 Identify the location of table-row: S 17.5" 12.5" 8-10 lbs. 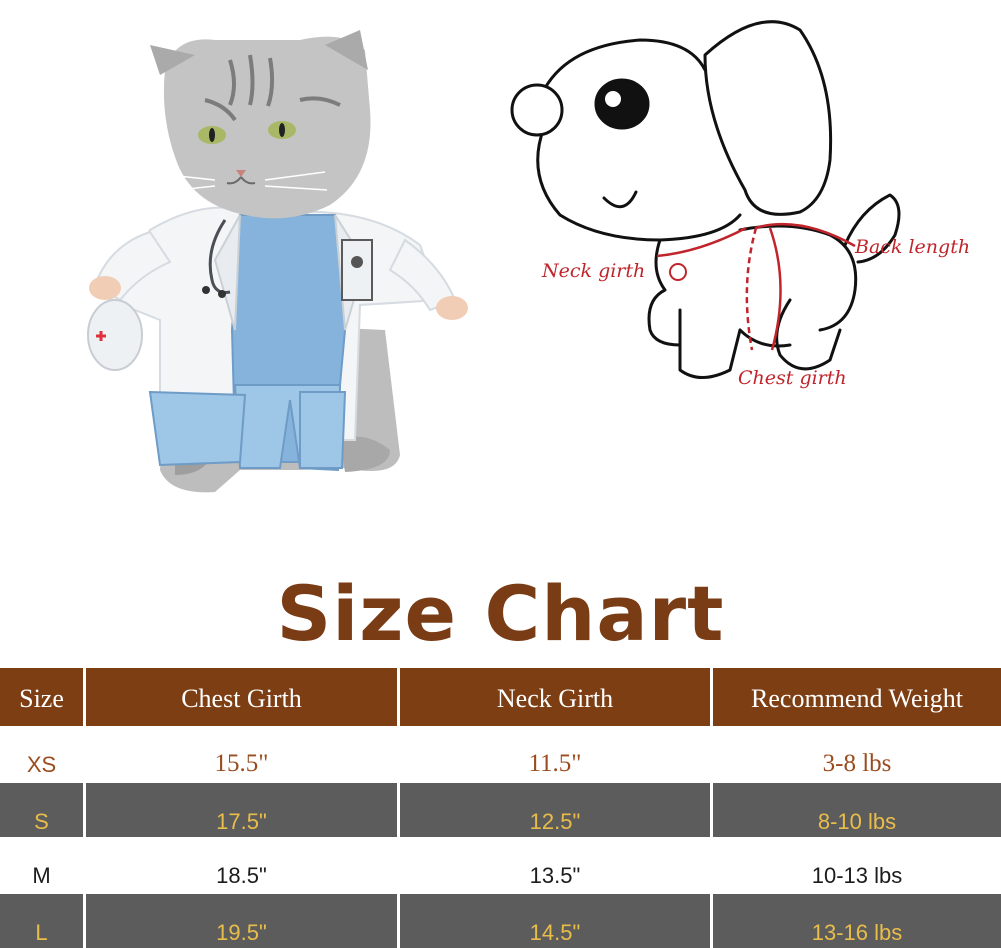
(500, 808).